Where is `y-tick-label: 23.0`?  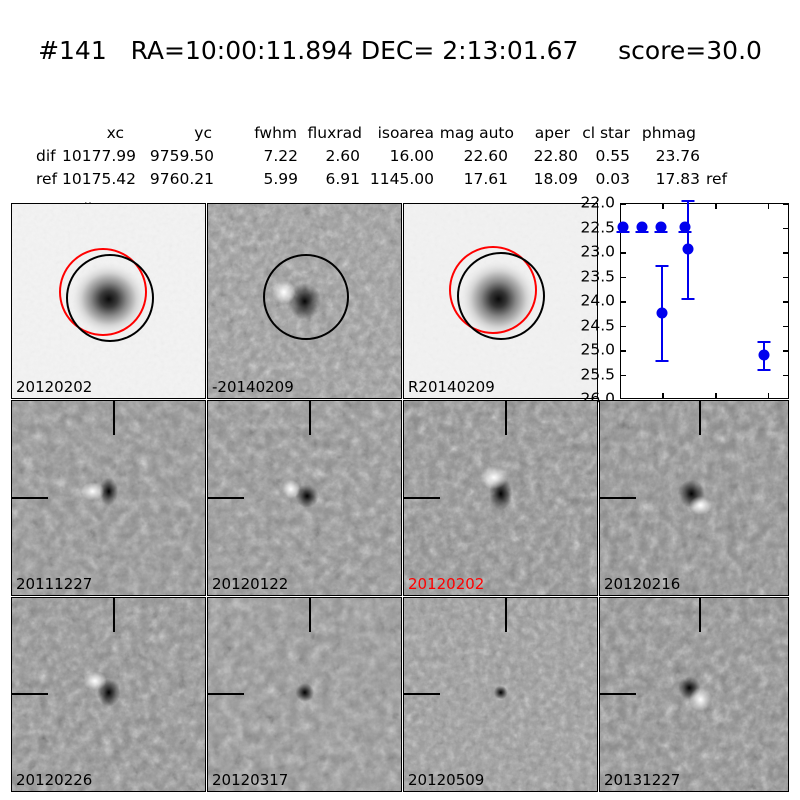
y-tick-label: 23.0 is located at coordinates (597, 251).